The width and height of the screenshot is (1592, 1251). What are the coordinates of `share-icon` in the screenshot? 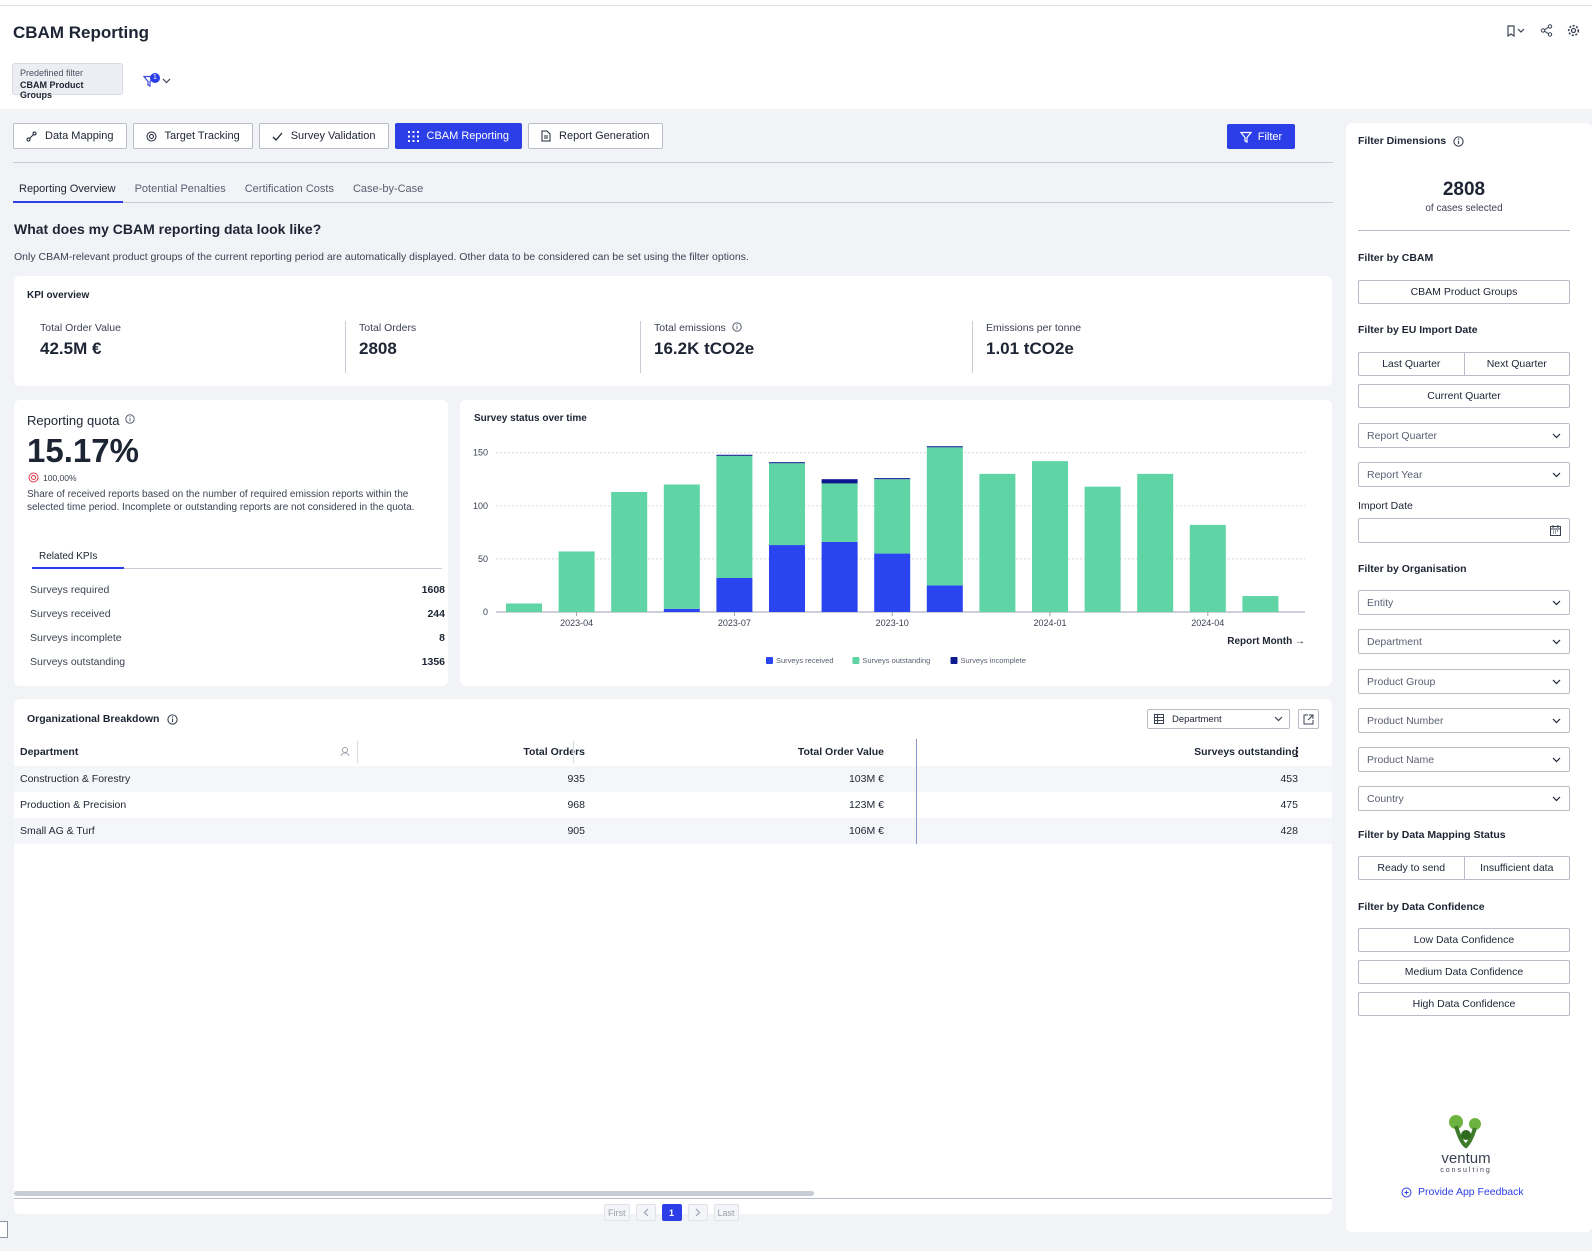 It's located at (1546, 30).